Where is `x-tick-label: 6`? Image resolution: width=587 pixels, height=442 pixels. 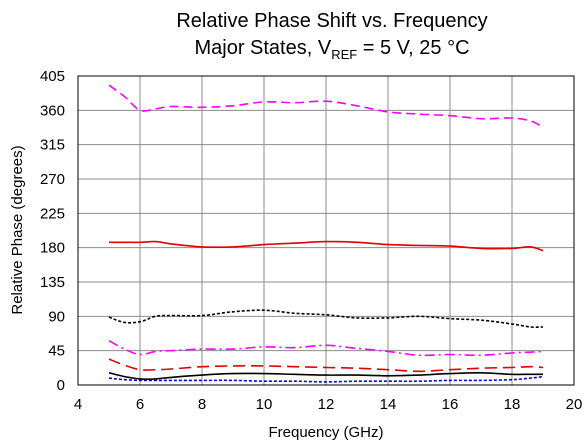
x-tick-label: 6 is located at coordinates (140, 404).